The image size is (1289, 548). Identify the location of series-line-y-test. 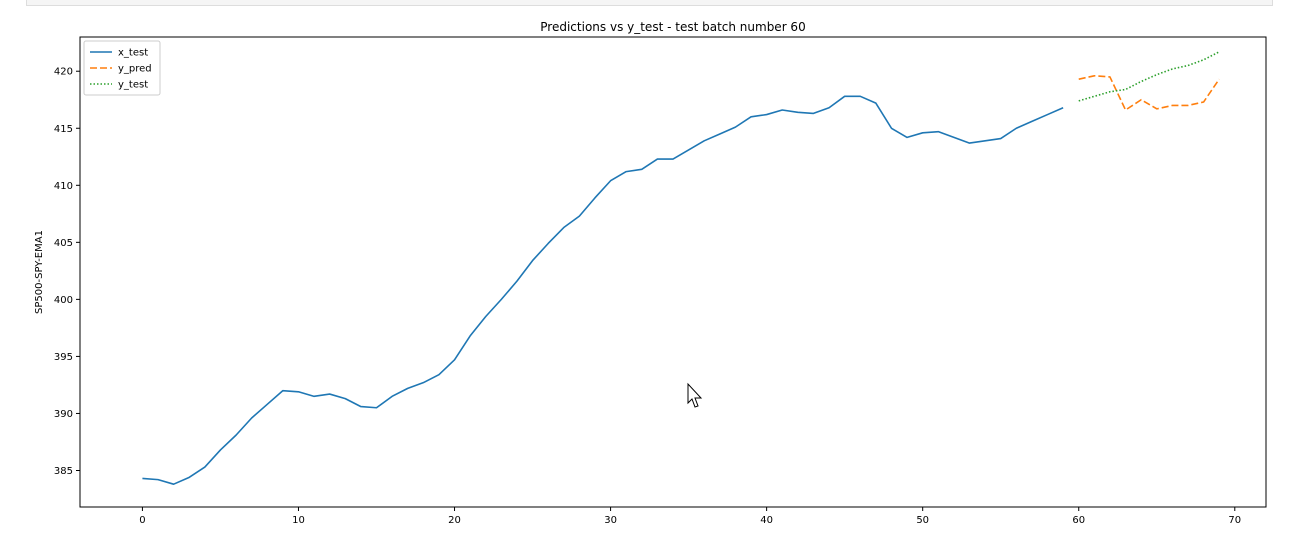
(1149, 76).